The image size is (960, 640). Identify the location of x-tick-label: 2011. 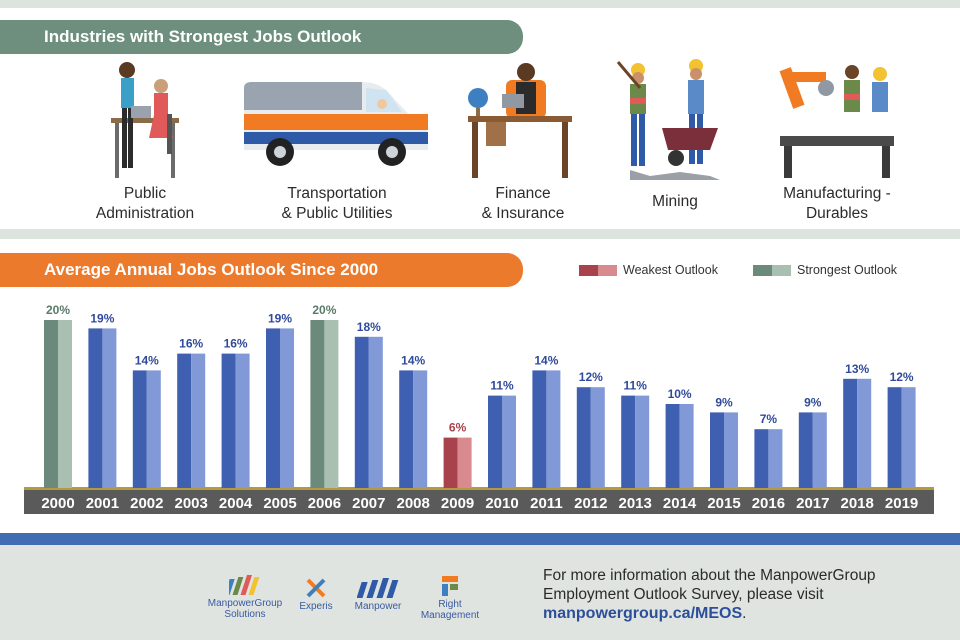
(546, 503).